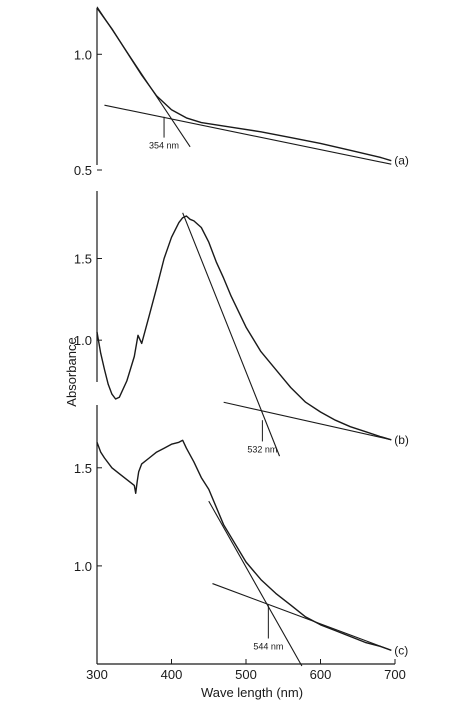 The width and height of the screenshot is (474, 724). I want to click on x-tick-label-700: 700, so click(395, 674).